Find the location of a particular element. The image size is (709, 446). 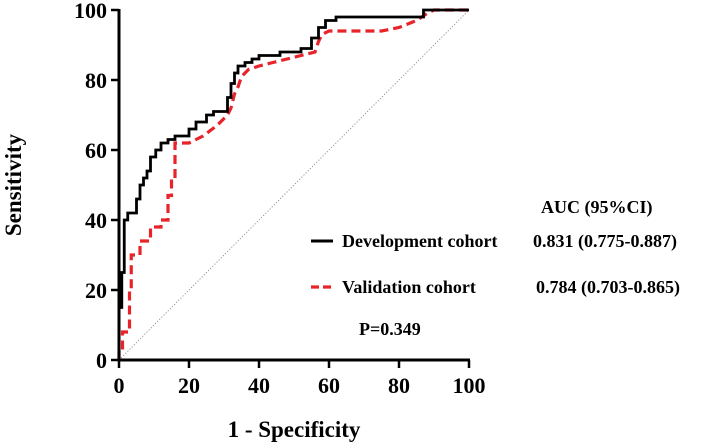

legend-auc-validation: 0.784 (0.703-0.865) is located at coordinates (608, 287).